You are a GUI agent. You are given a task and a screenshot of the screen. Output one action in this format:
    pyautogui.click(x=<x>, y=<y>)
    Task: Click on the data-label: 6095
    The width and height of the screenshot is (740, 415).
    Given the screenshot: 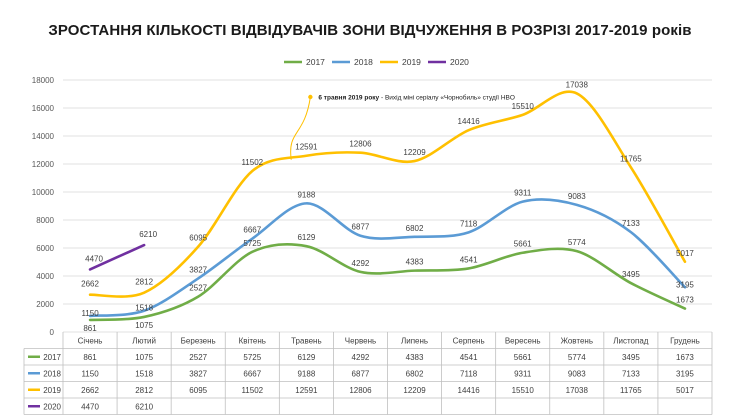 What is the action you would take?
    pyautogui.click(x=198, y=238)
    